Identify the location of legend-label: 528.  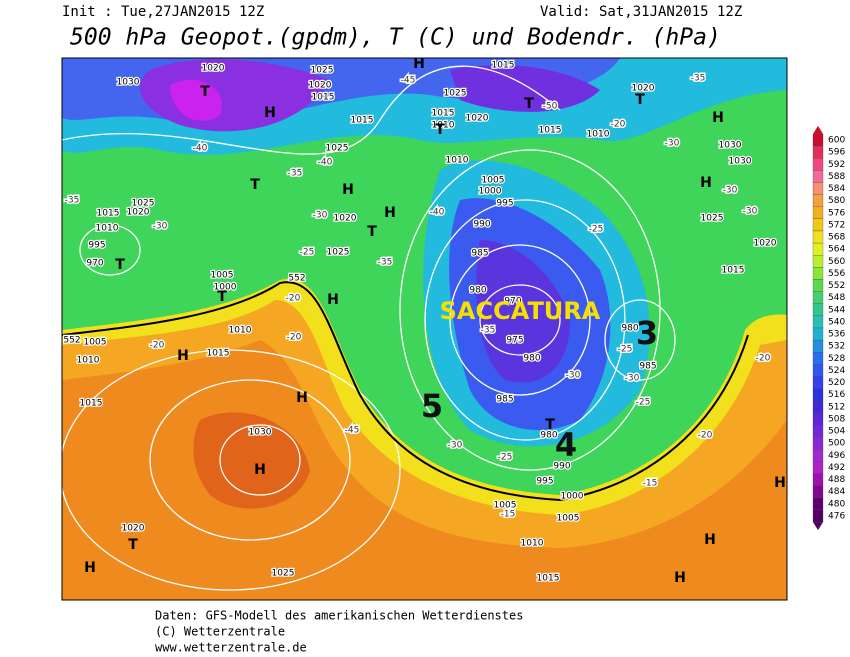
(836, 359).